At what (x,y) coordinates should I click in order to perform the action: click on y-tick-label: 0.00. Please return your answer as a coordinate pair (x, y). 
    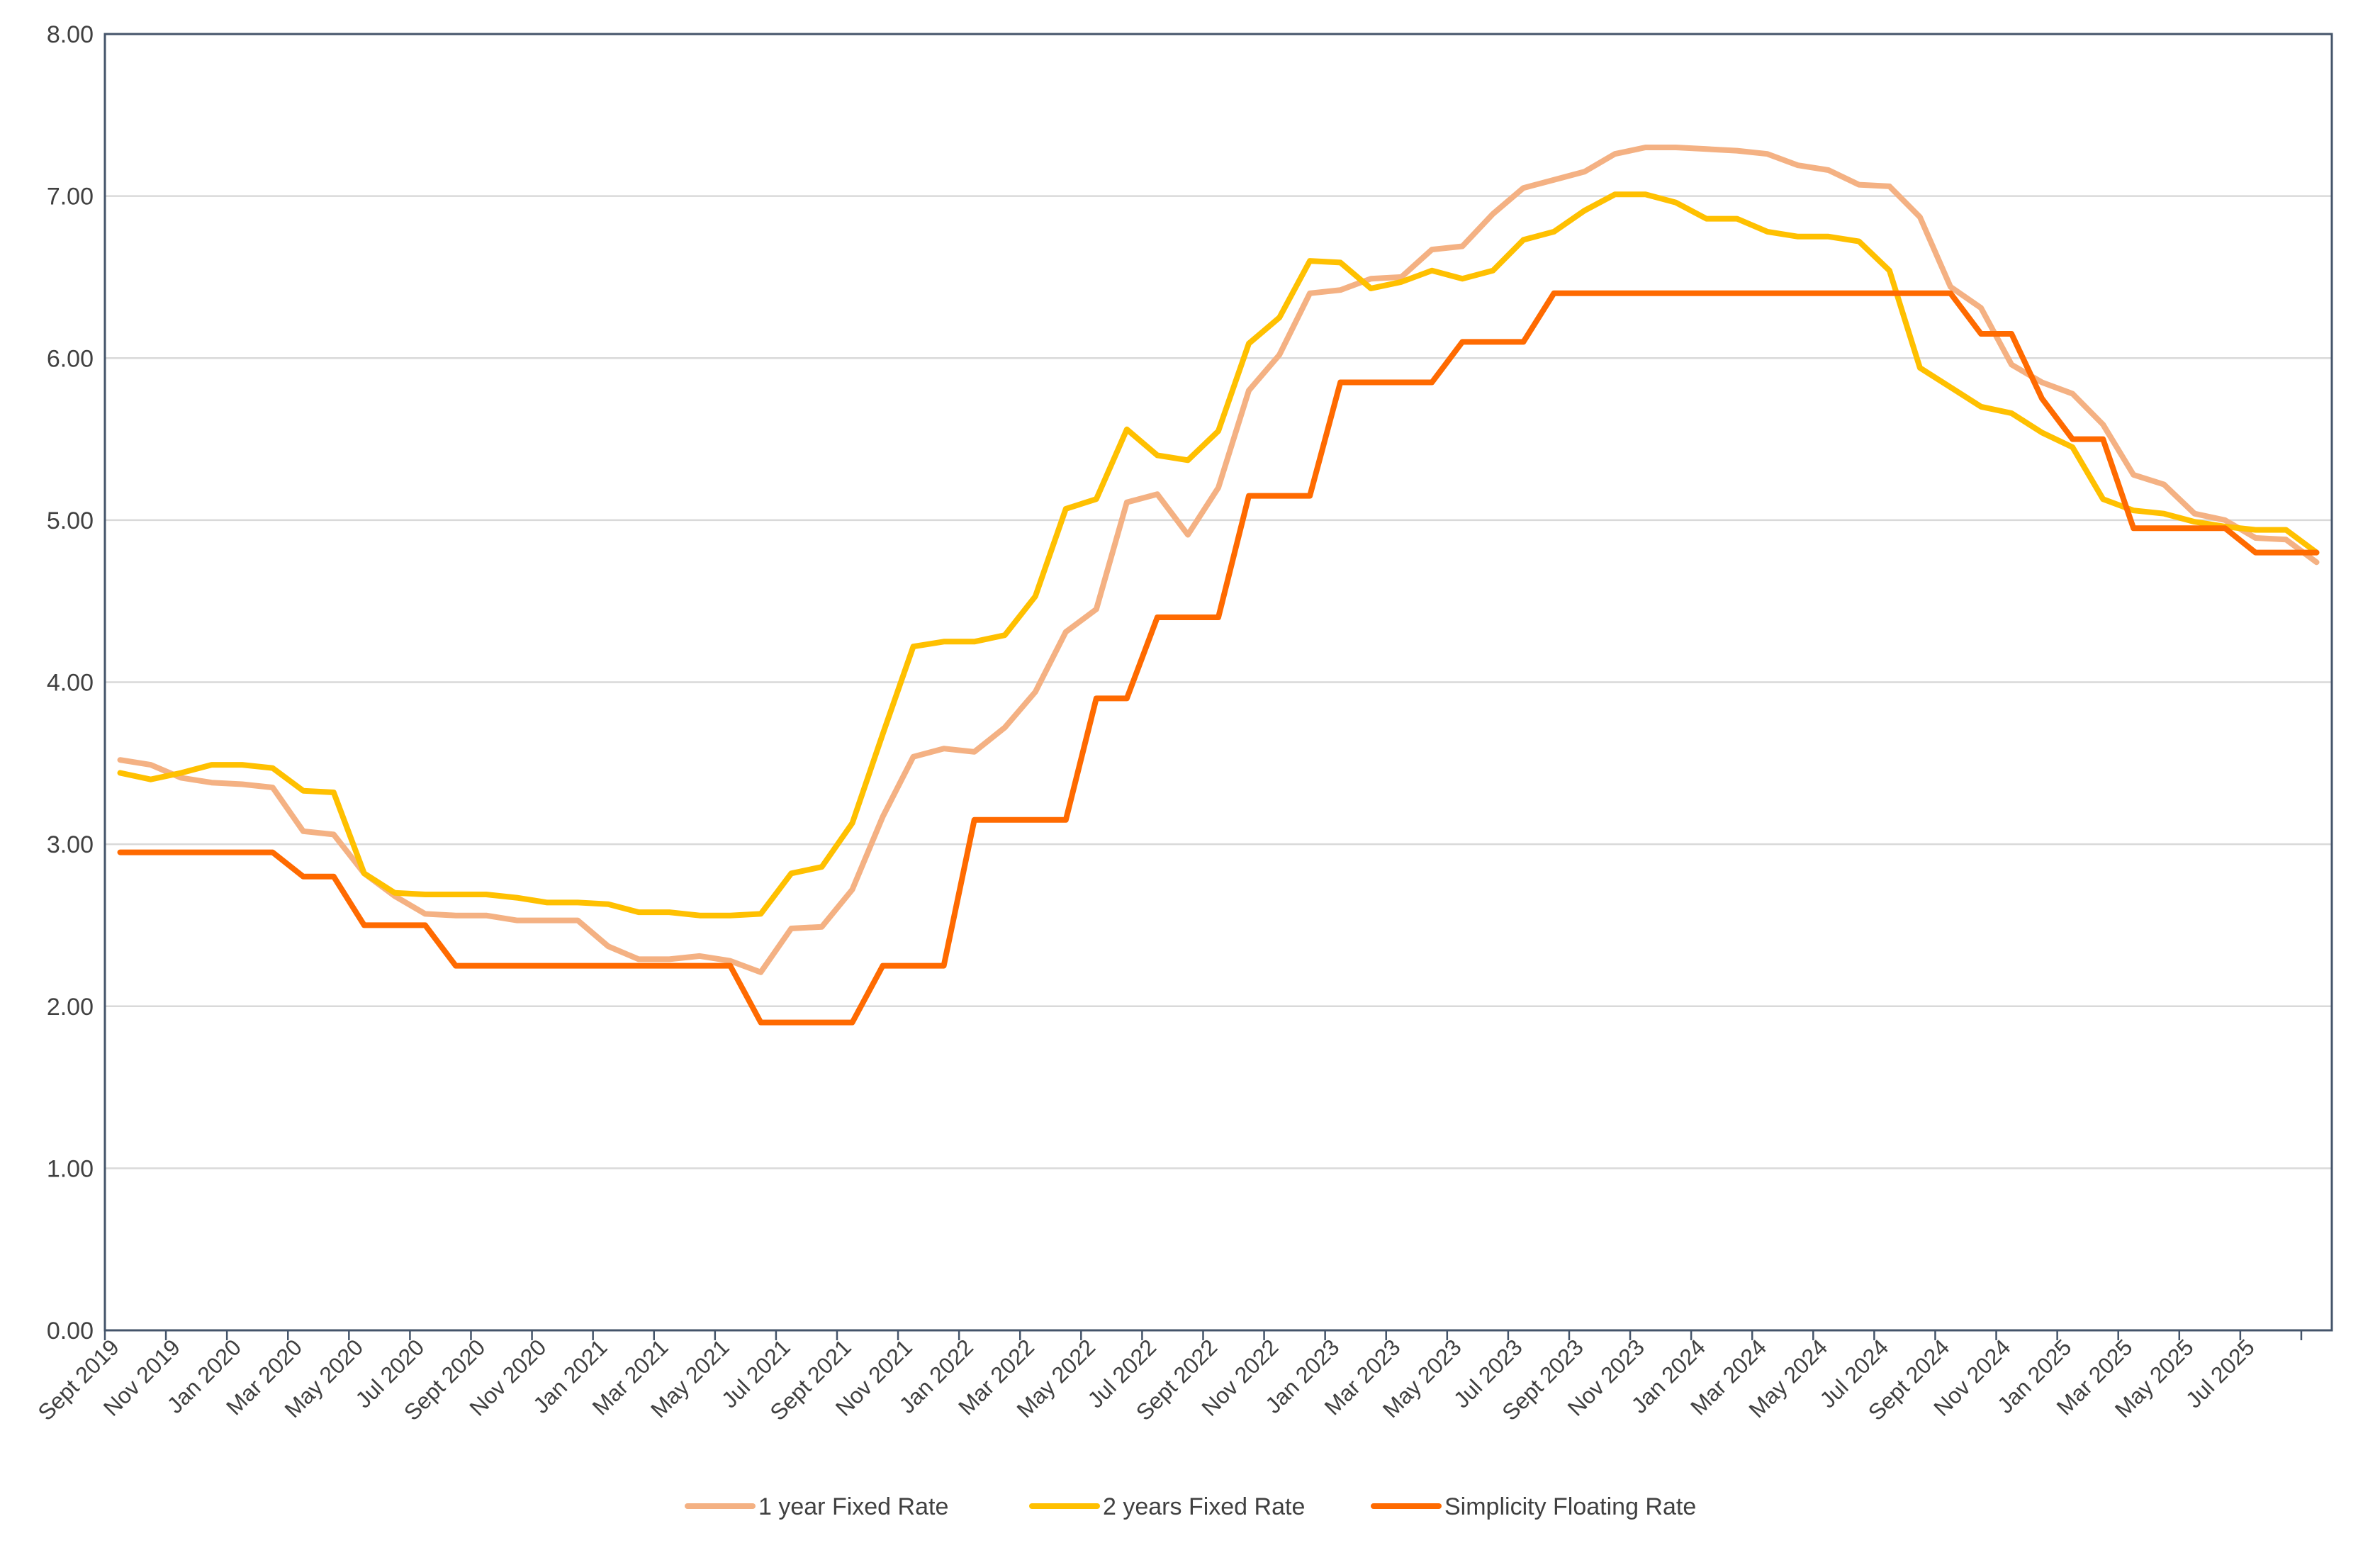
    Looking at the image, I should click on (70, 1331).